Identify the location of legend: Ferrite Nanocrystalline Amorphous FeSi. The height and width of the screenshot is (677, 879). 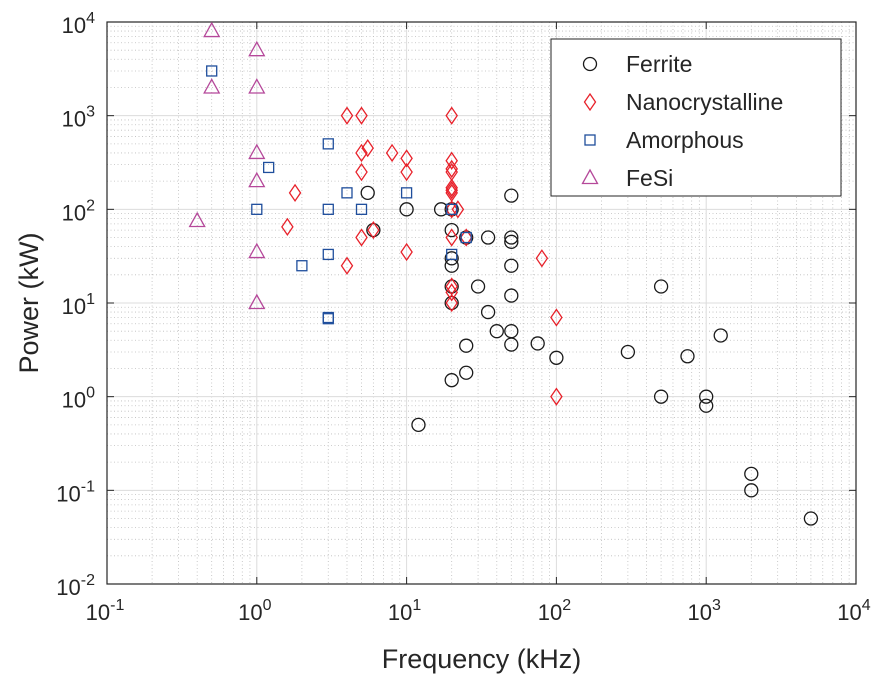
(696, 117).